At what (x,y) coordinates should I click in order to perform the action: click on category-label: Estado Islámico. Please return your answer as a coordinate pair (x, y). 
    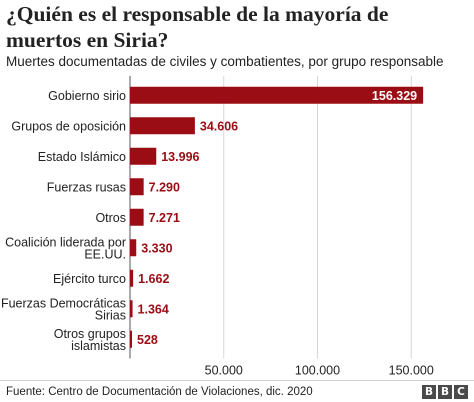
    Looking at the image, I should click on (82, 157).